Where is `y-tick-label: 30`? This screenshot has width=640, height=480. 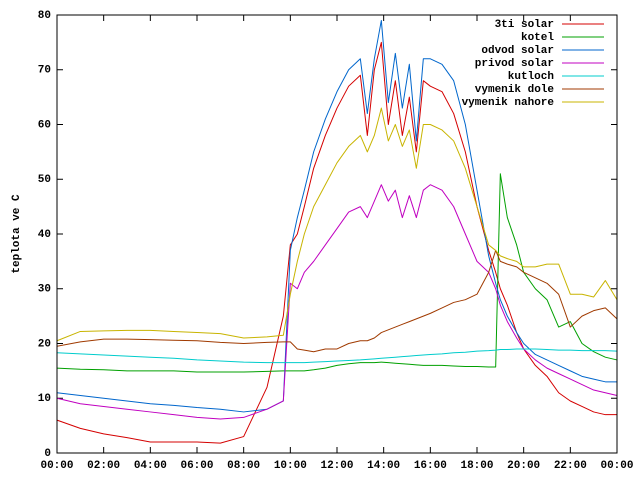 y-tick-label: 30 is located at coordinates (44, 290).